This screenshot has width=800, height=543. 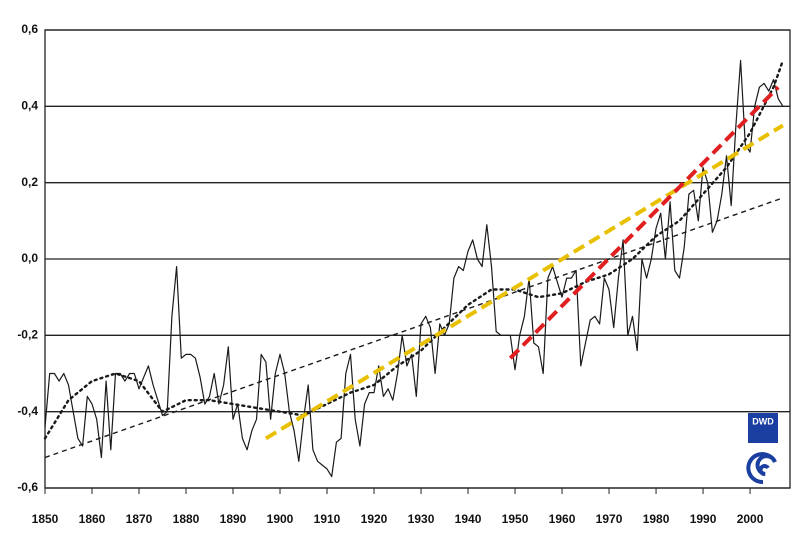 What do you see at coordinates (562, 519) in the screenshot?
I see `x-tick-label: 1960` at bounding box center [562, 519].